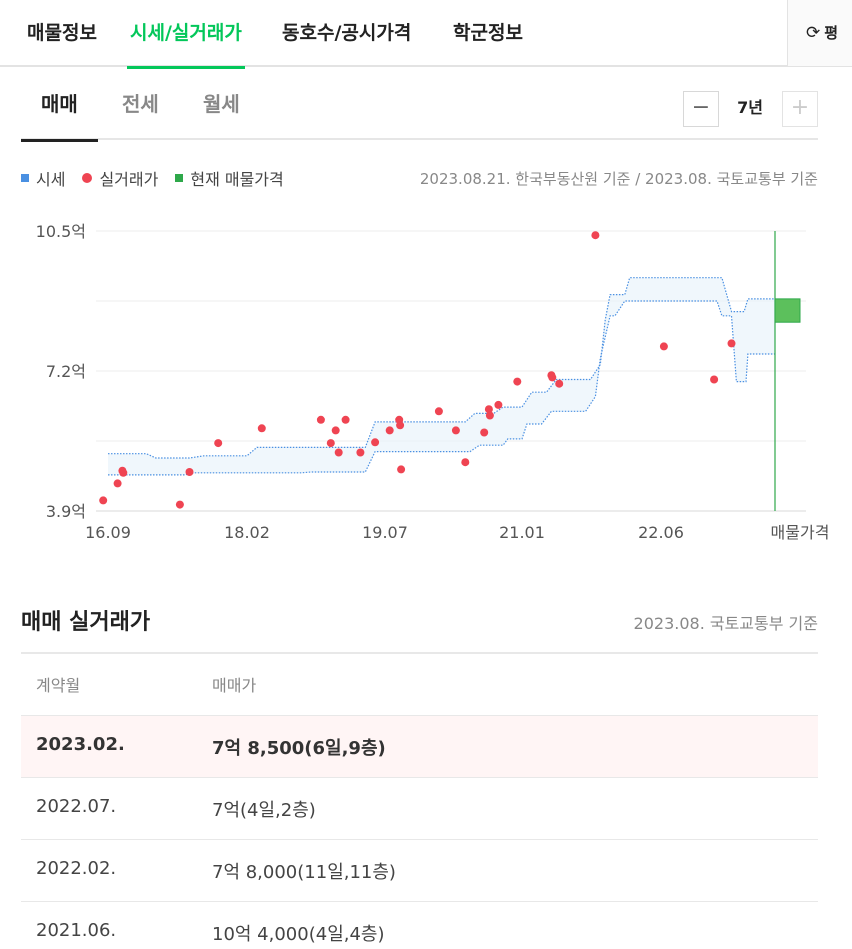 This screenshot has width=852, height=949. I want to click on top-tab-bar: 매물정보 시세/실거래가 동호수/공시가격 학군정보 ⟳ 평, so click(426, 34).